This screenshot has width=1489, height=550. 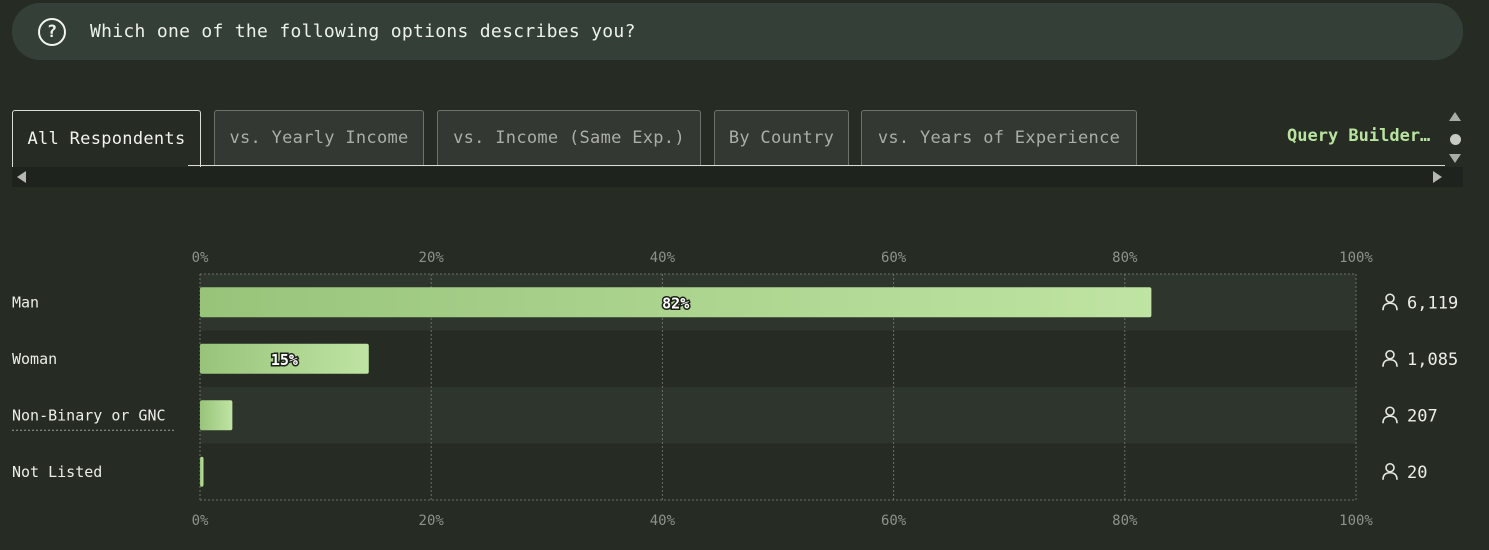 I want to click on bar-value-label: 82%, so click(x=675, y=303).